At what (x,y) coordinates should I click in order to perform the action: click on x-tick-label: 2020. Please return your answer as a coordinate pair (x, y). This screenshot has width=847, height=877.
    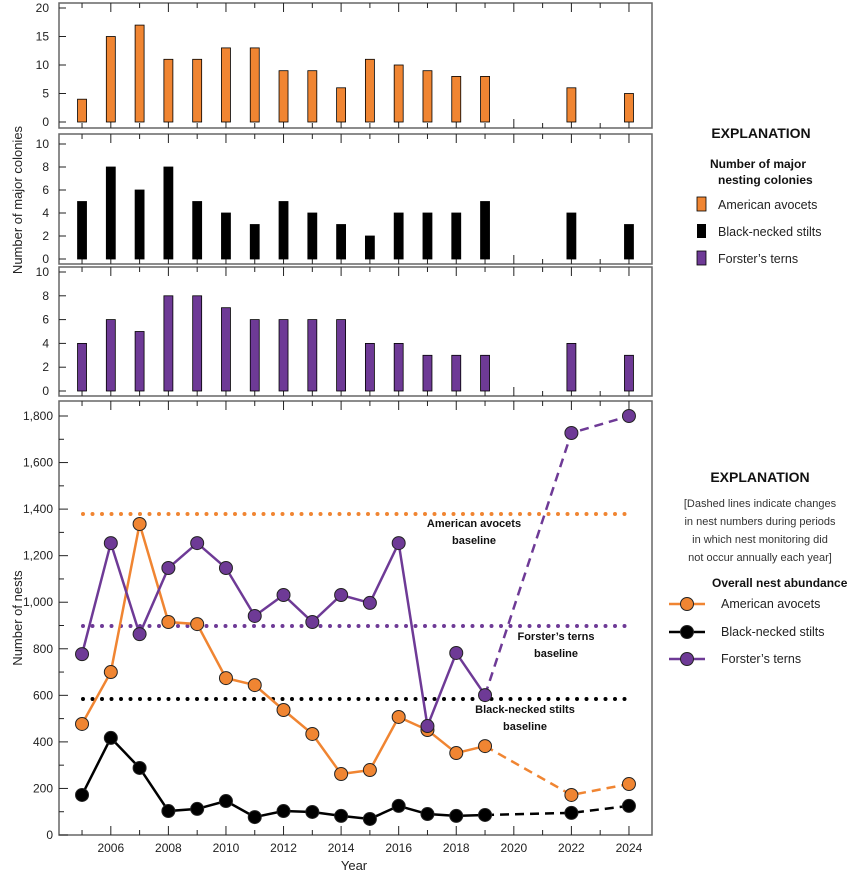
    Looking at the image, I should click on (513, 848).